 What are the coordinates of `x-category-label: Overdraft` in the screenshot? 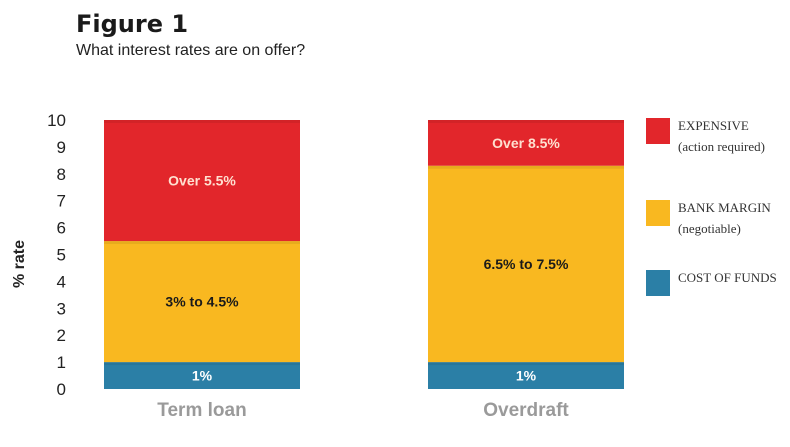 It's located at (526, 410).